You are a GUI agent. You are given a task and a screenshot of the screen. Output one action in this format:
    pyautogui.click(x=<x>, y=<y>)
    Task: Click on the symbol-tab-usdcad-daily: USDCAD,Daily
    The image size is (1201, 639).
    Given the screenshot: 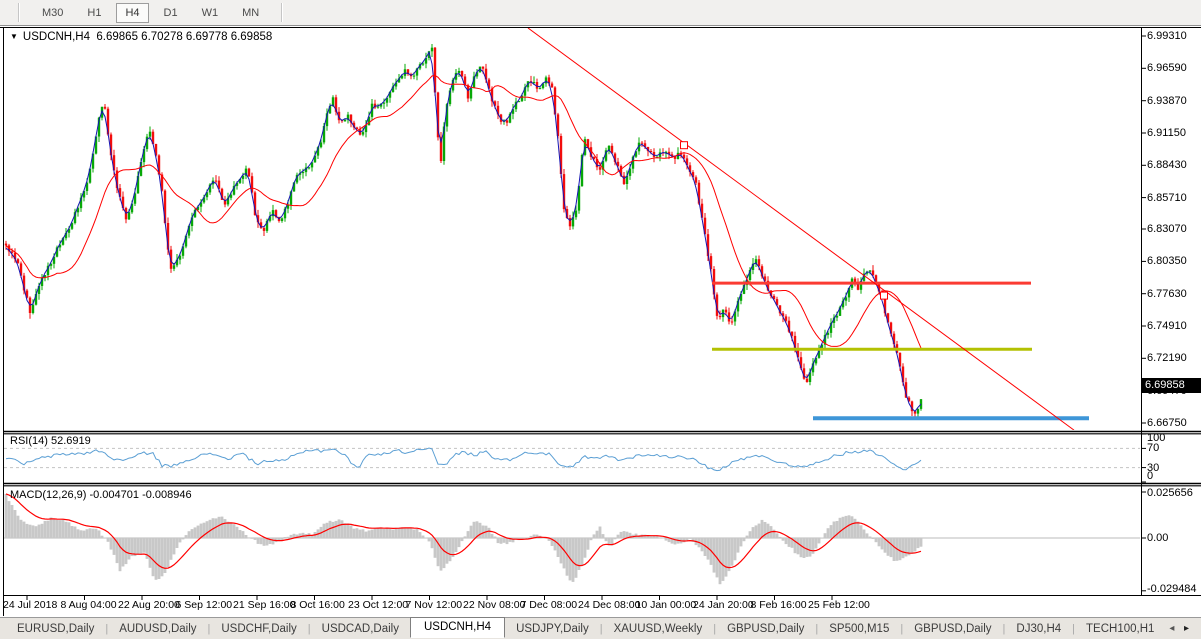 What is the action you would take?
    pyautogui.click(x=360, y=628)
    